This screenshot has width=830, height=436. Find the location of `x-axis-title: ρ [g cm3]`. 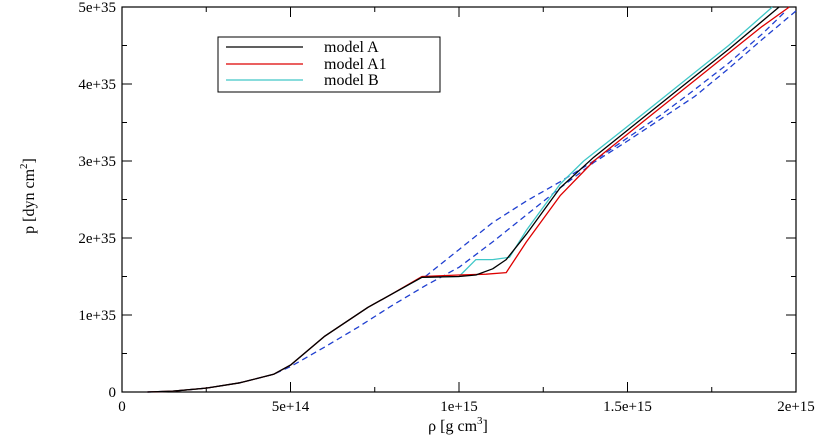

x-axis-title: ρ [g cm3] is located at coordinates (458, 425).